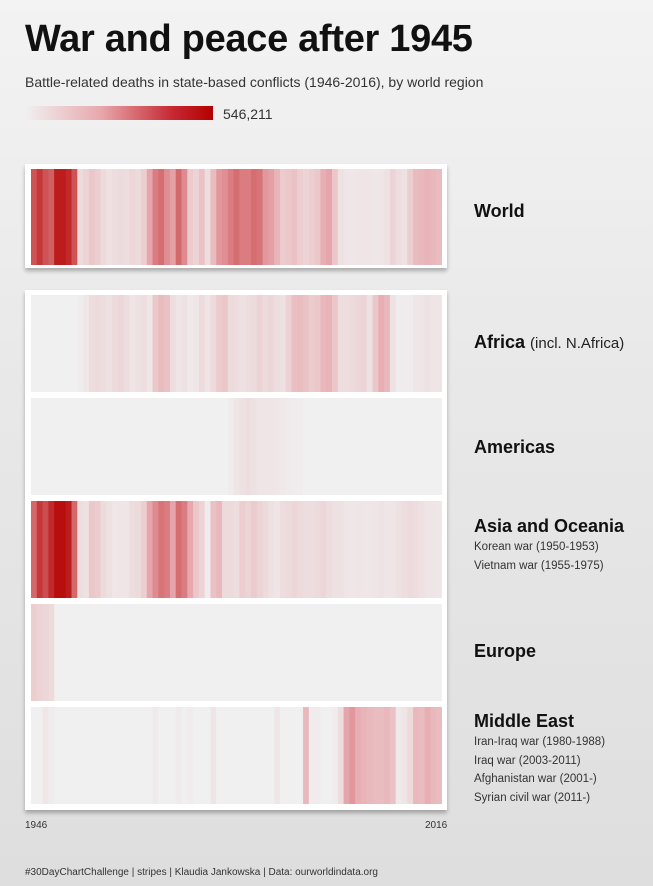  What do you see at coordinates (98, 549) in the screenshot?
I see `asia-and-oceania-stripe-1957` at bounding box center [98, 549].